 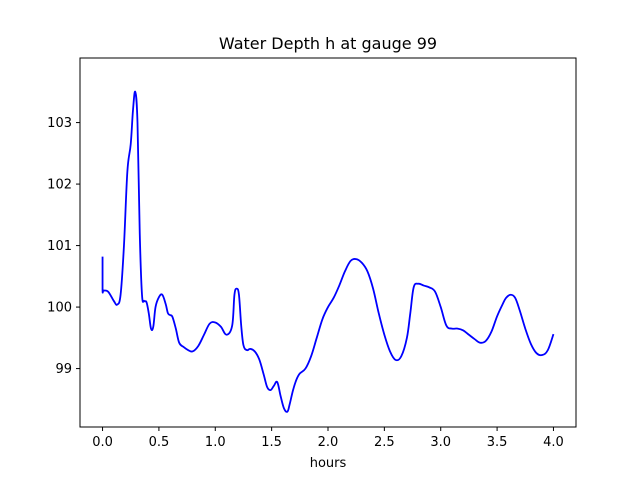 What do you see at coordinates (59, 246) in the screenshot?
I see `y-tick-label: 101` at bounding box center [59, 246].